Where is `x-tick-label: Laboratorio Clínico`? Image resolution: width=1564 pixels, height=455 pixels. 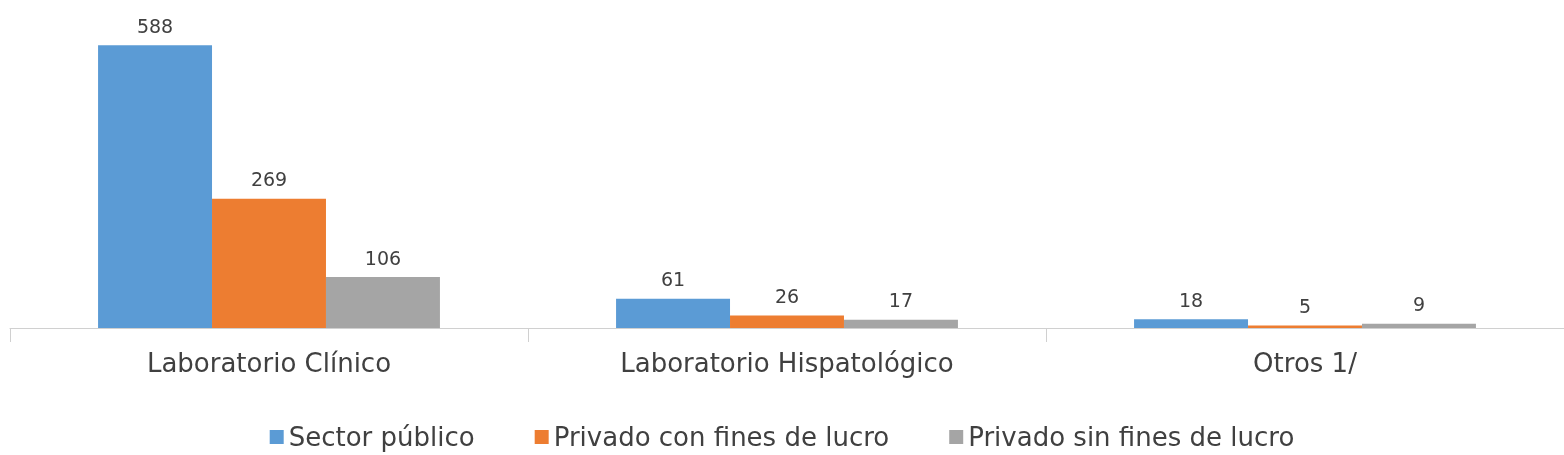 x-tick-label: Laboratorio Clínico is located at coordinates (269, 363).